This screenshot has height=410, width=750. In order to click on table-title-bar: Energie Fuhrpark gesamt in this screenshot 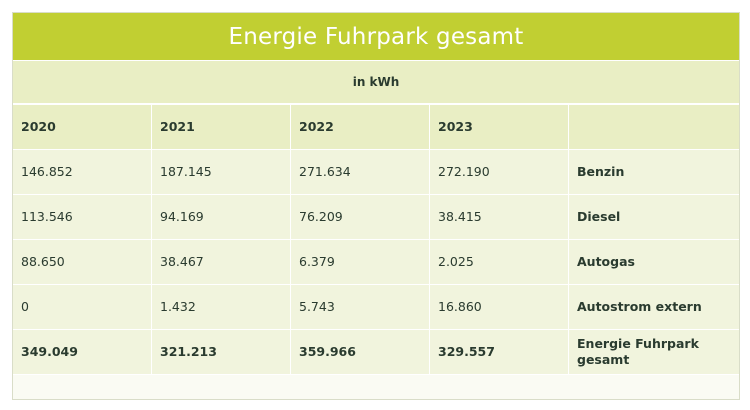, I will do `click(376, 37)`.